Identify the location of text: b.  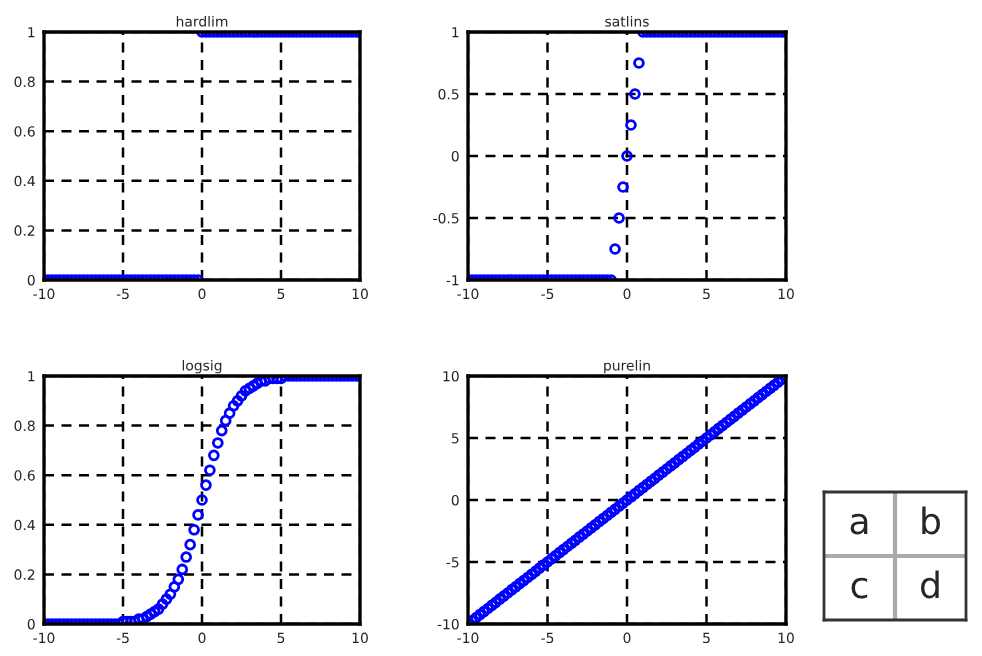
(931, 520).